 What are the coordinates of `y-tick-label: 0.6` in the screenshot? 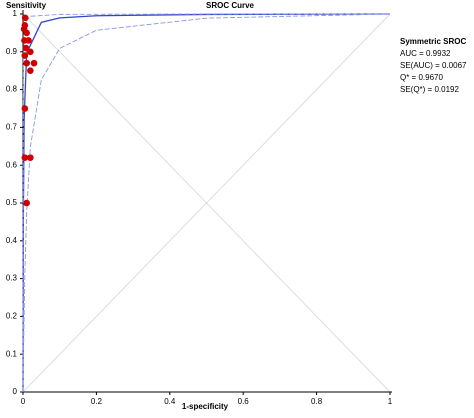 It's located at (12, 164).